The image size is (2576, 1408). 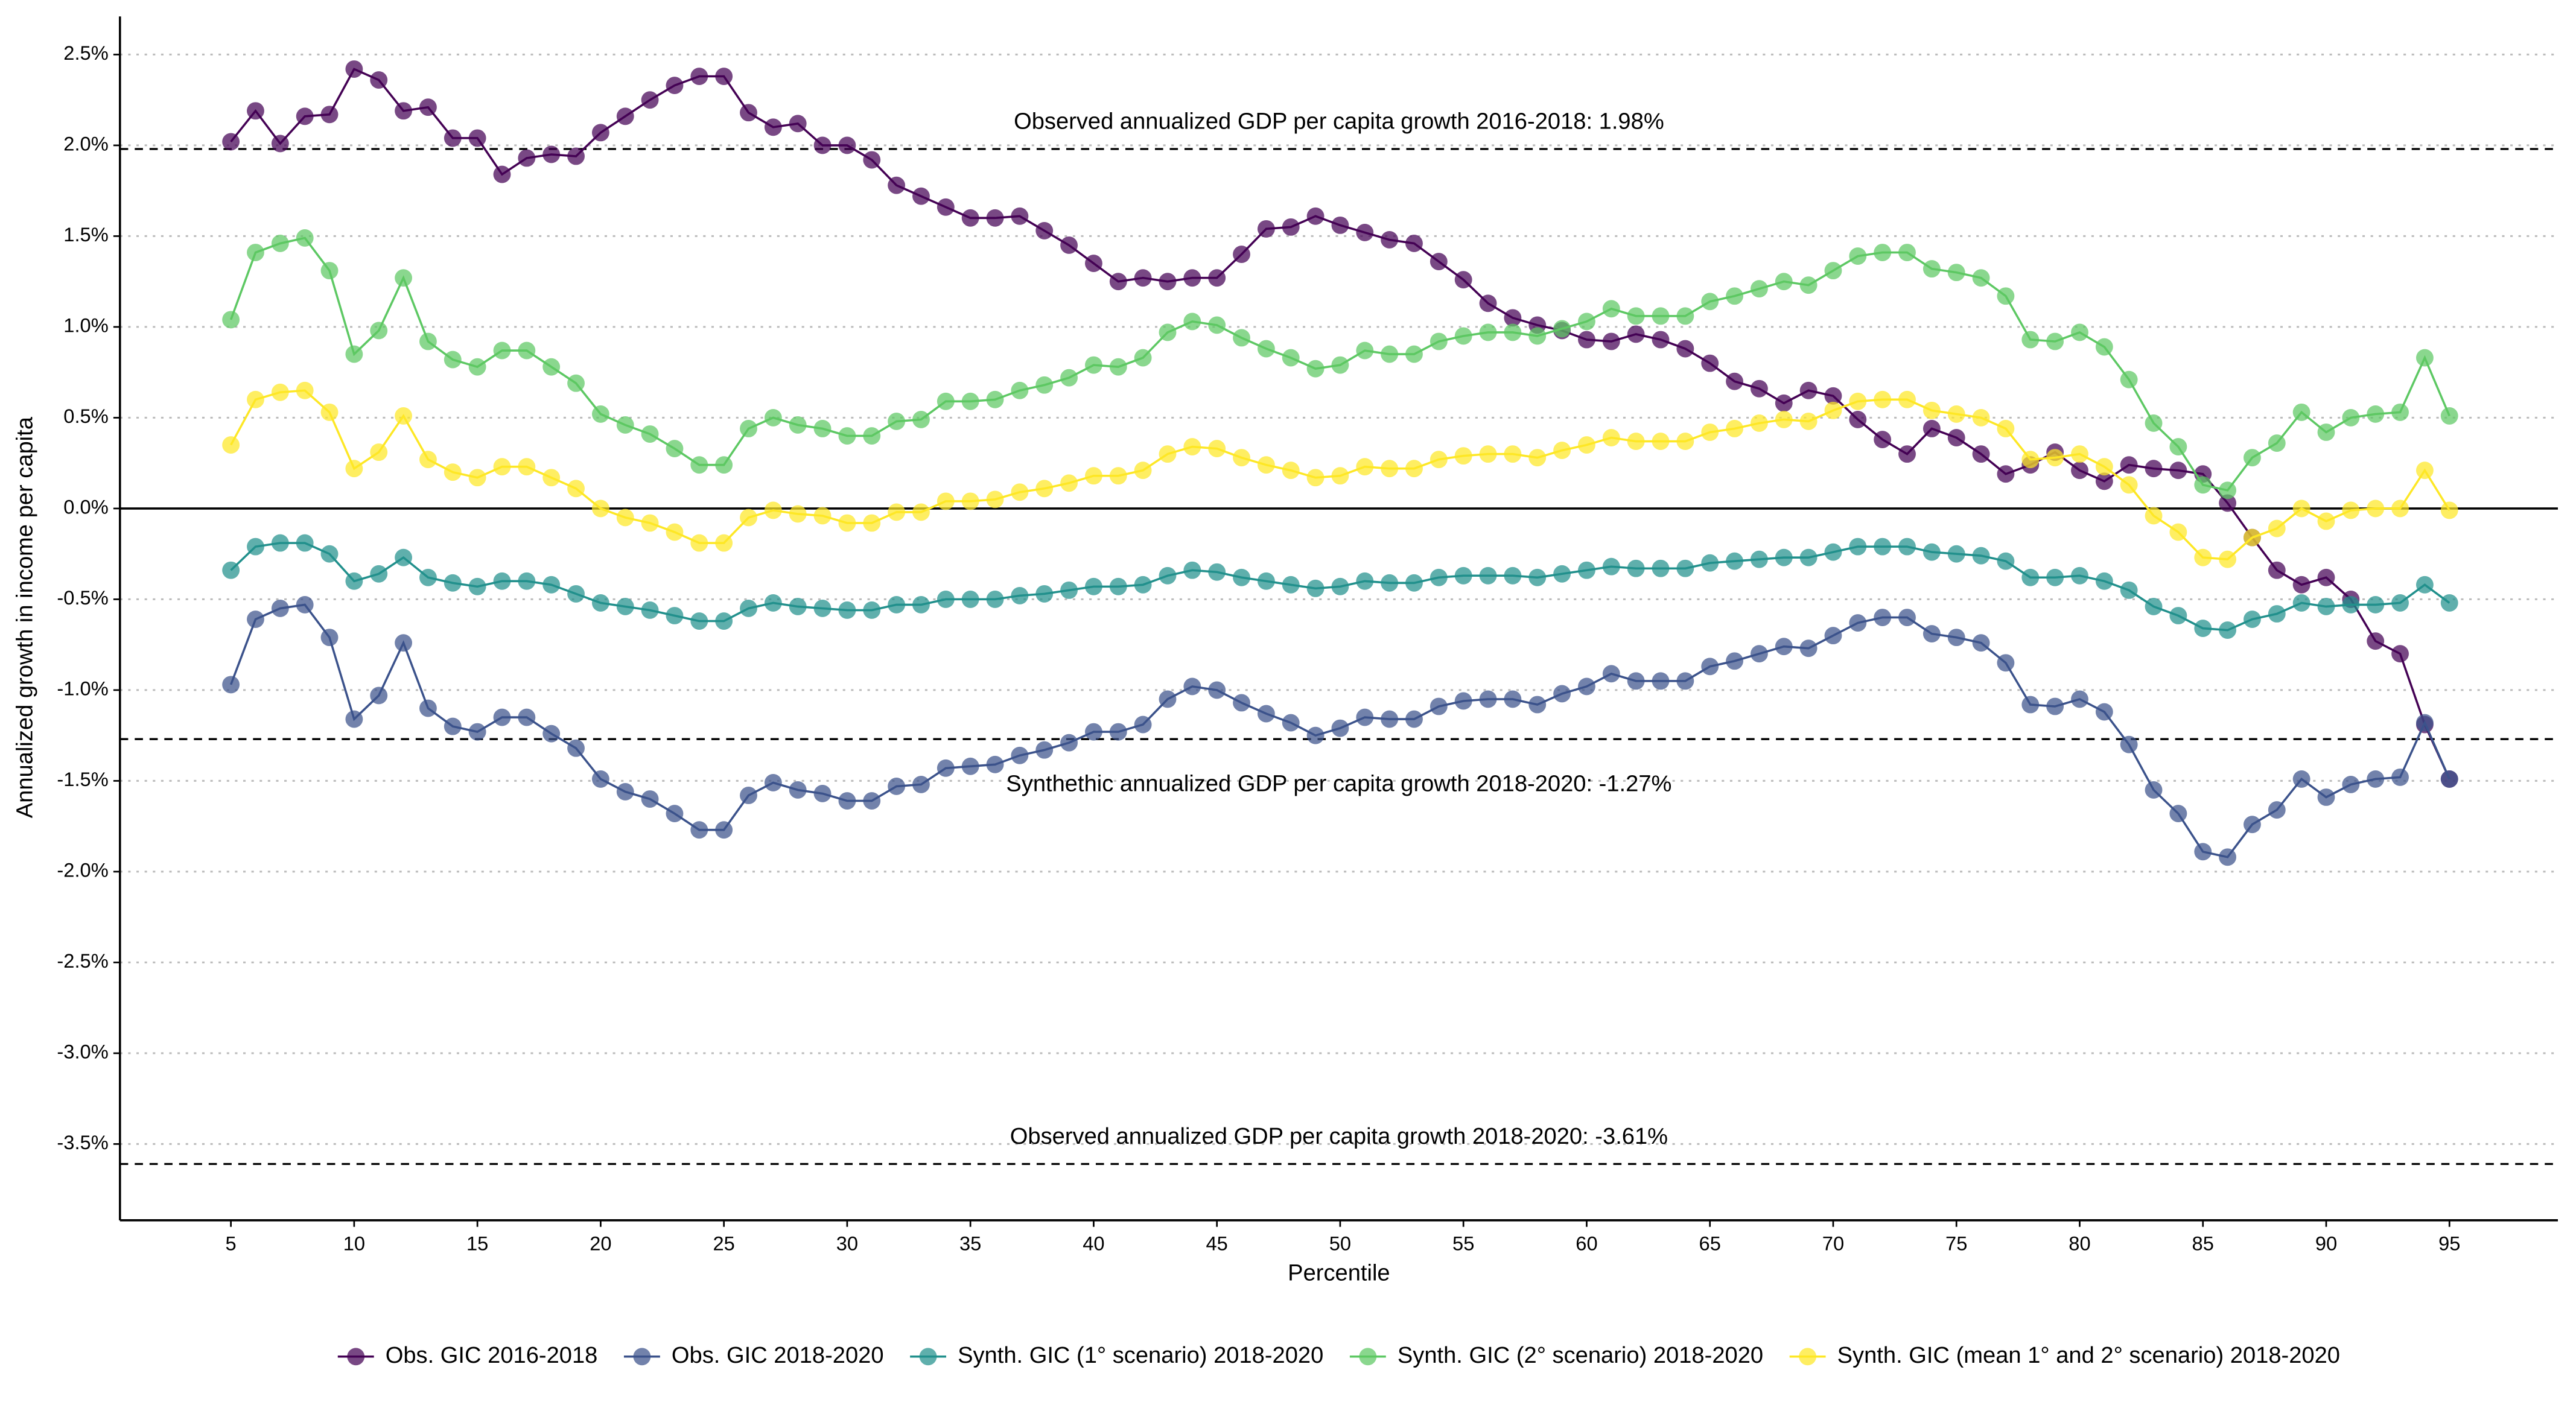 What do you see at coordinates (82, 689) in the screenshot?
I see `y-tick-label: -1.0%` at bounding box center [82, 689].